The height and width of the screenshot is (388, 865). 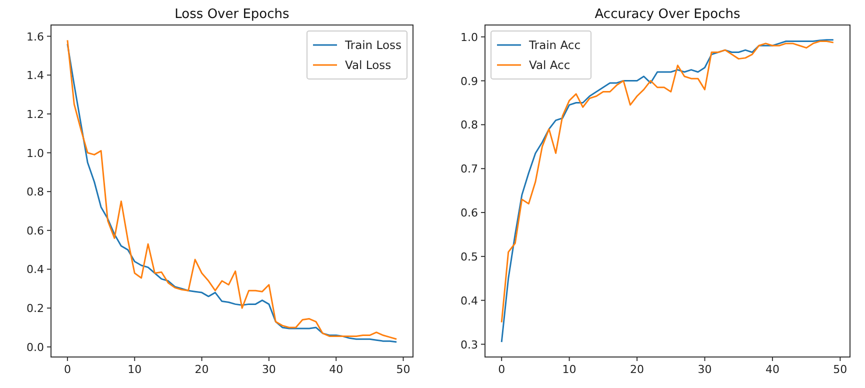 I want to click on legend-label: Train Acc, so click(x=554, y=45).